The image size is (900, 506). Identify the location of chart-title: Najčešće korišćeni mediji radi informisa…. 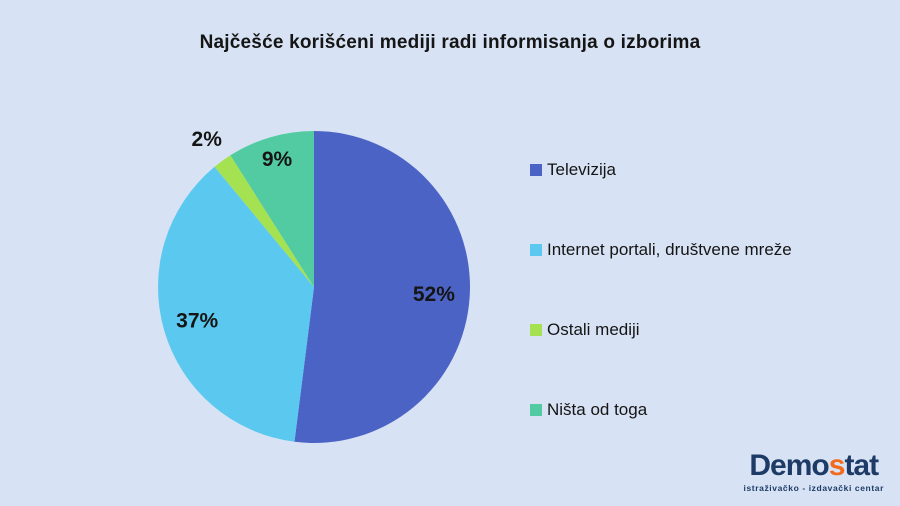
(450, 42).